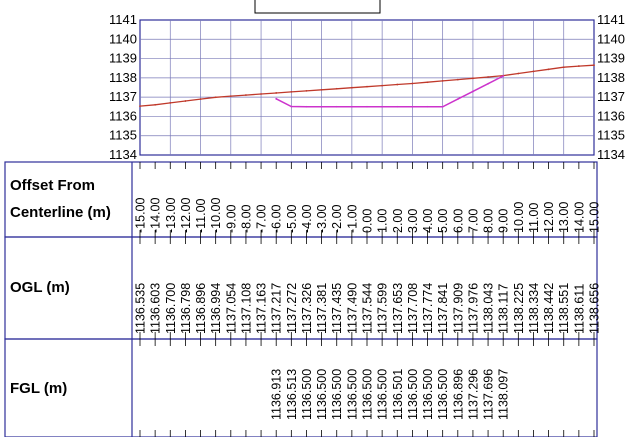 The image size is (639, 437). Describe the element at coordinates (123, 115) in the screenshot. I see `y-tick-label-left: 1136` at that location.